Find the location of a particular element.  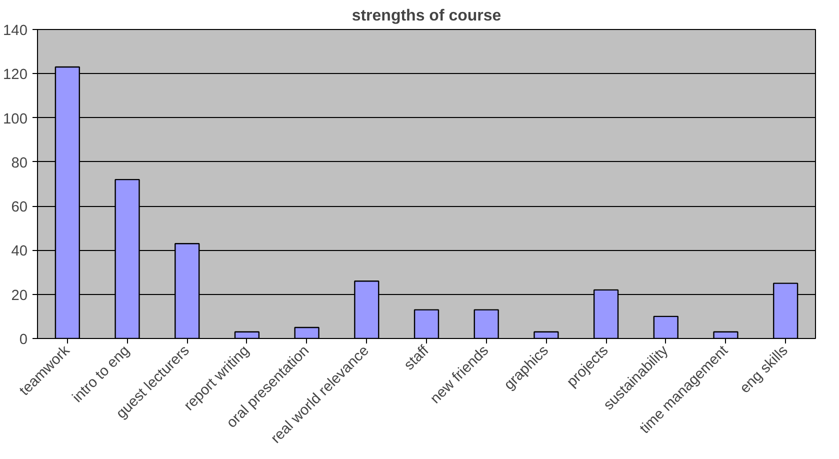

y-tick-label: 20 is located at coordinates (19, 296).